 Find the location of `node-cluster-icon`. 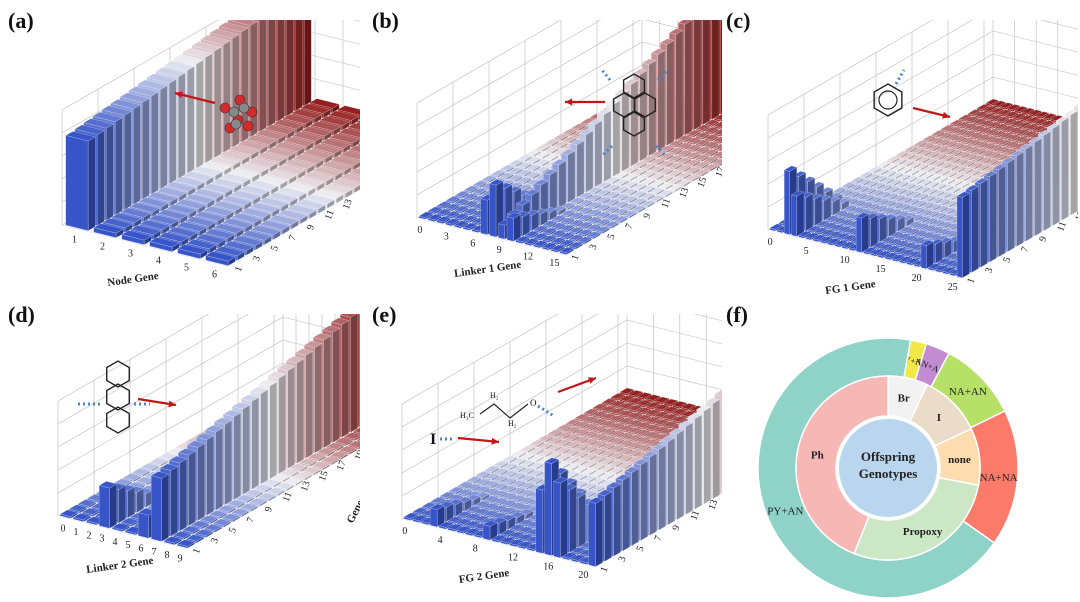

node-cluster-icon is located at coordinates (238, 114).